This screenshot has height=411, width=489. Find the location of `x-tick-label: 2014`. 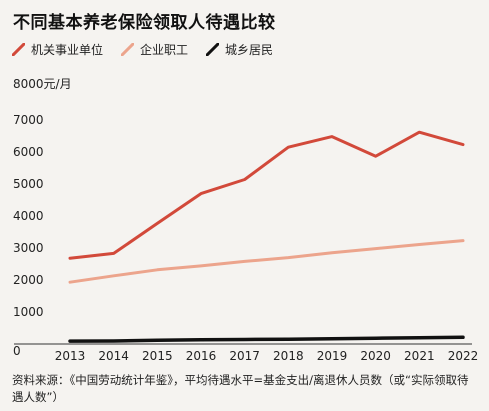

x-tick-label: 2014 is located at coordinates (113, 356).